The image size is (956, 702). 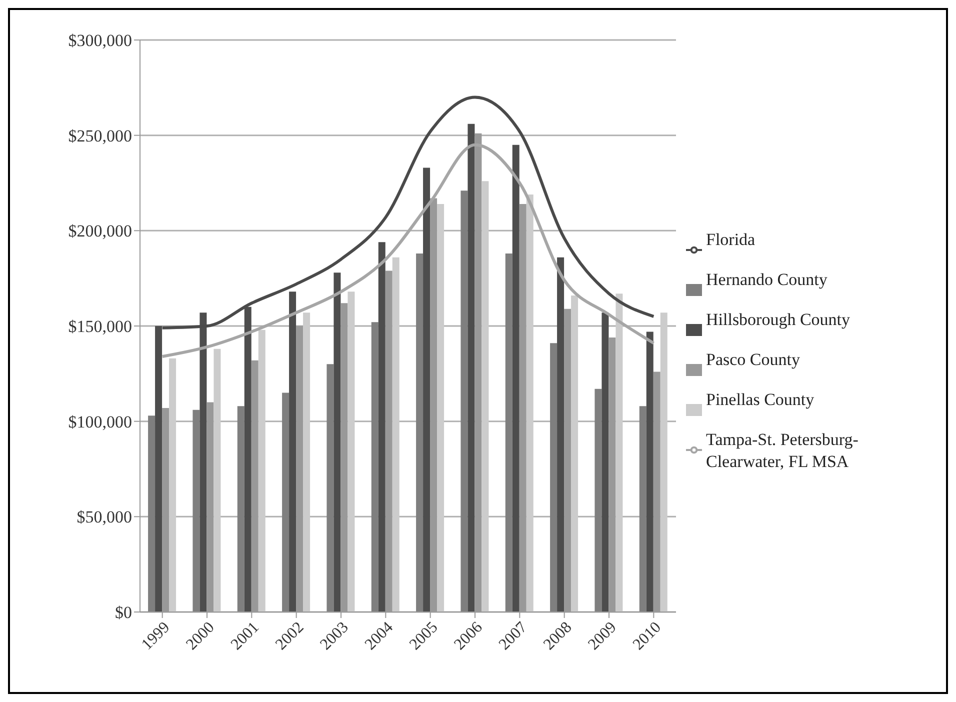 What do you see at coordinates (760, 400) in the screenshot?
I see `legend-label: Pinellas County` at bounding box center [760, 400].